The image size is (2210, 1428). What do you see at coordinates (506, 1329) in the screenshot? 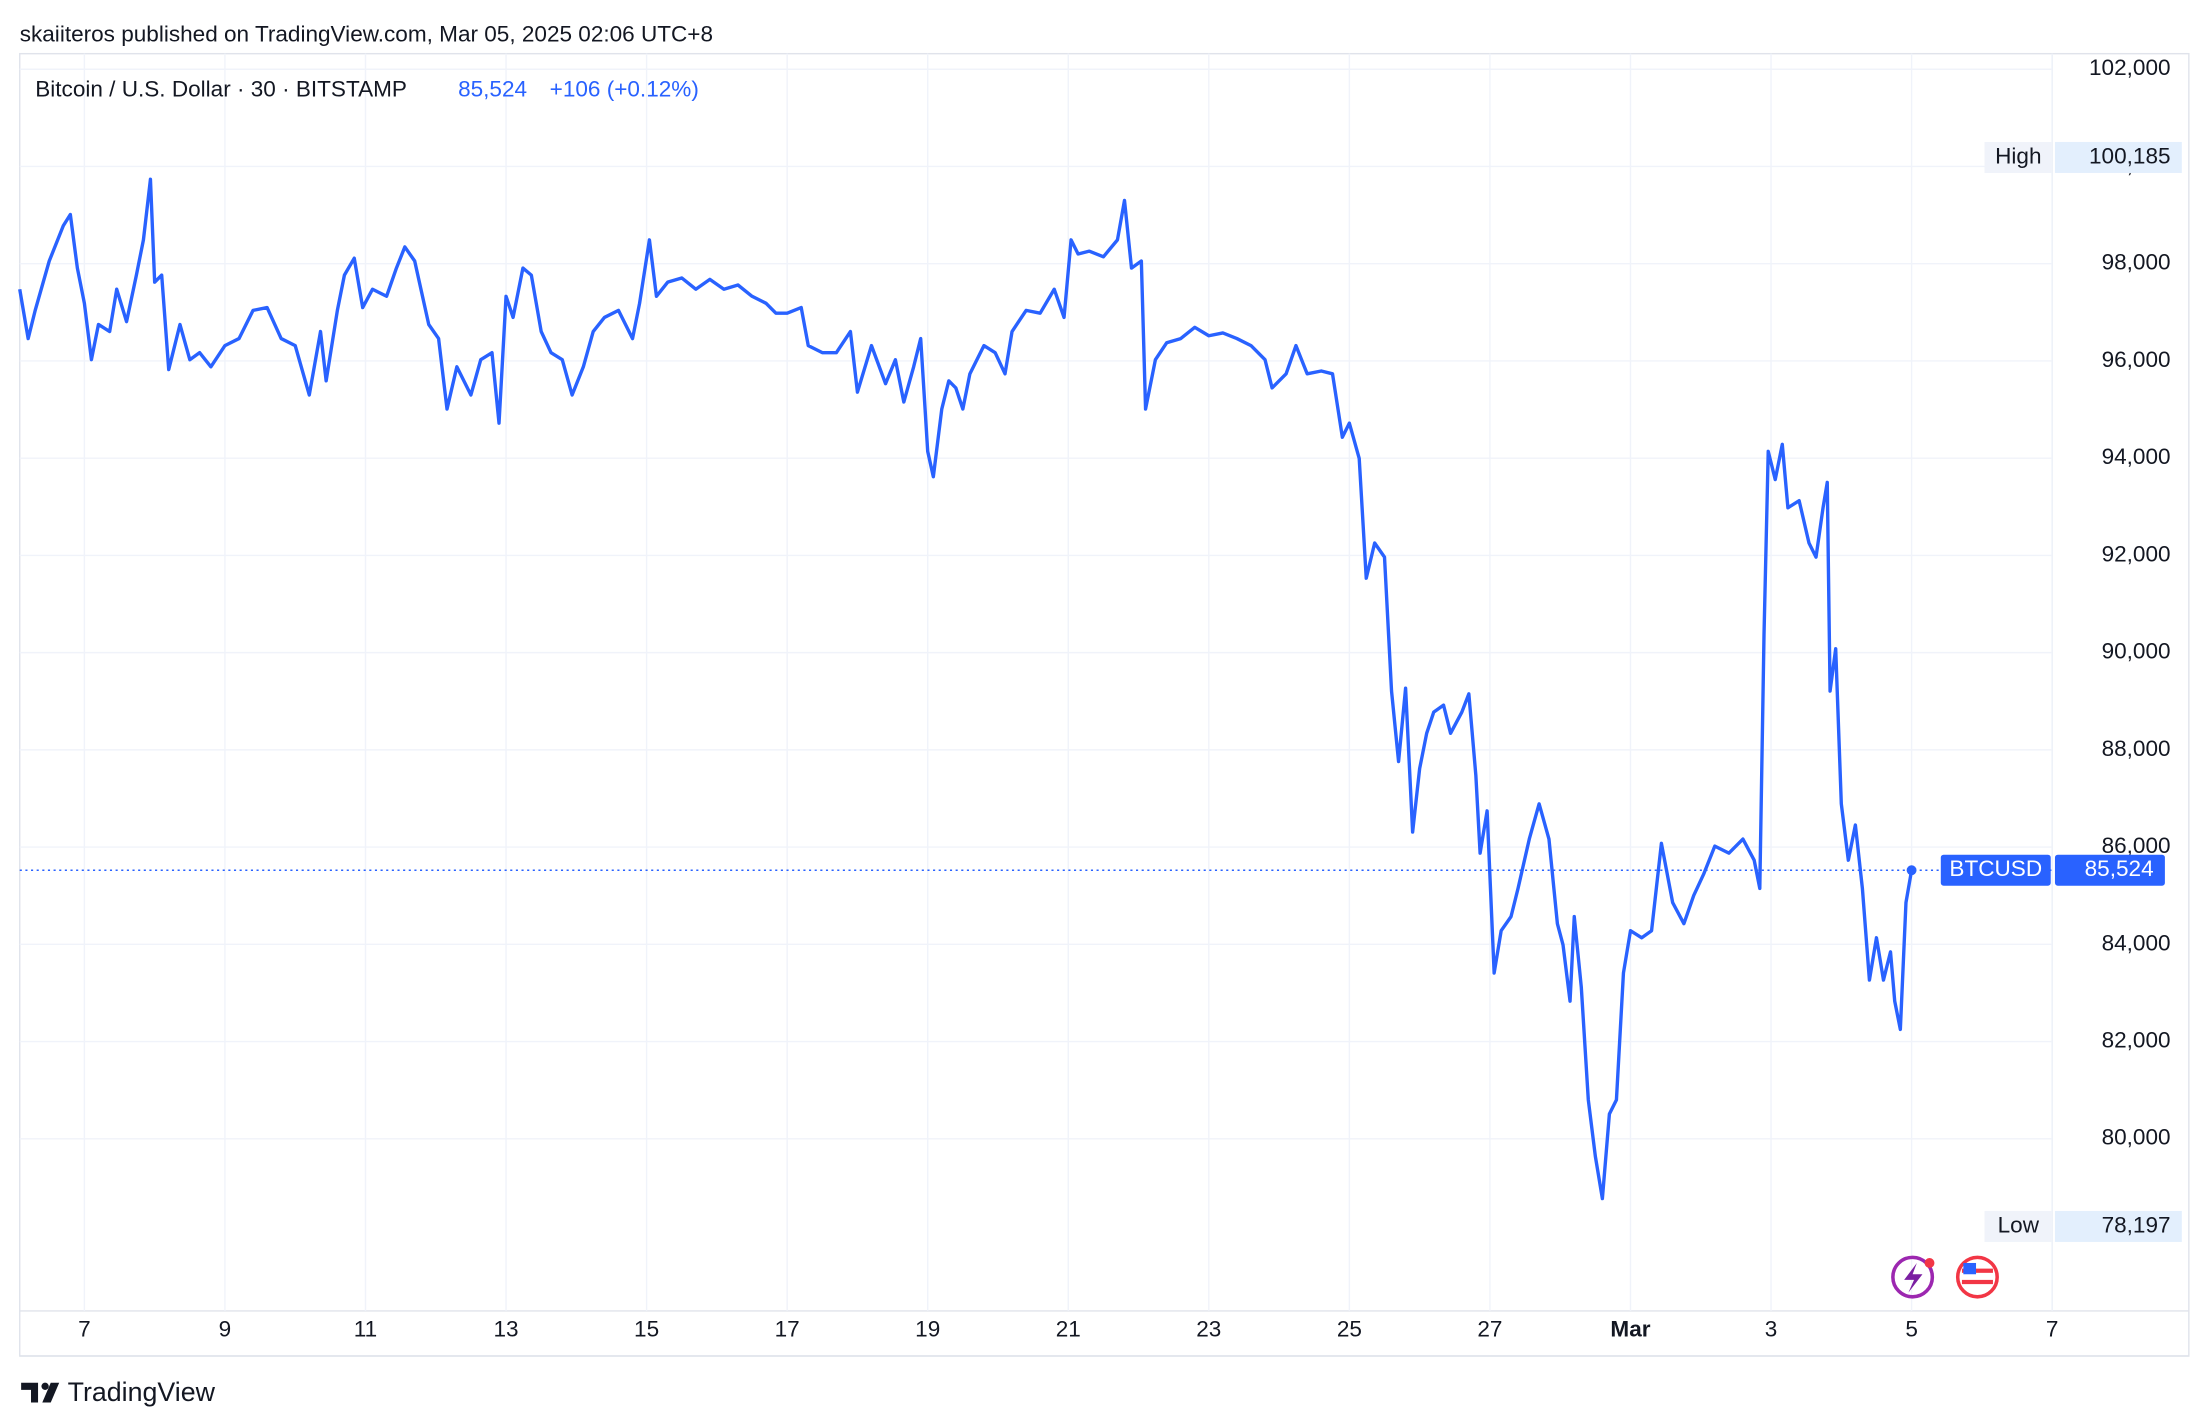
I see `x-tick-label: 13` at bounding box center [506, 1329].